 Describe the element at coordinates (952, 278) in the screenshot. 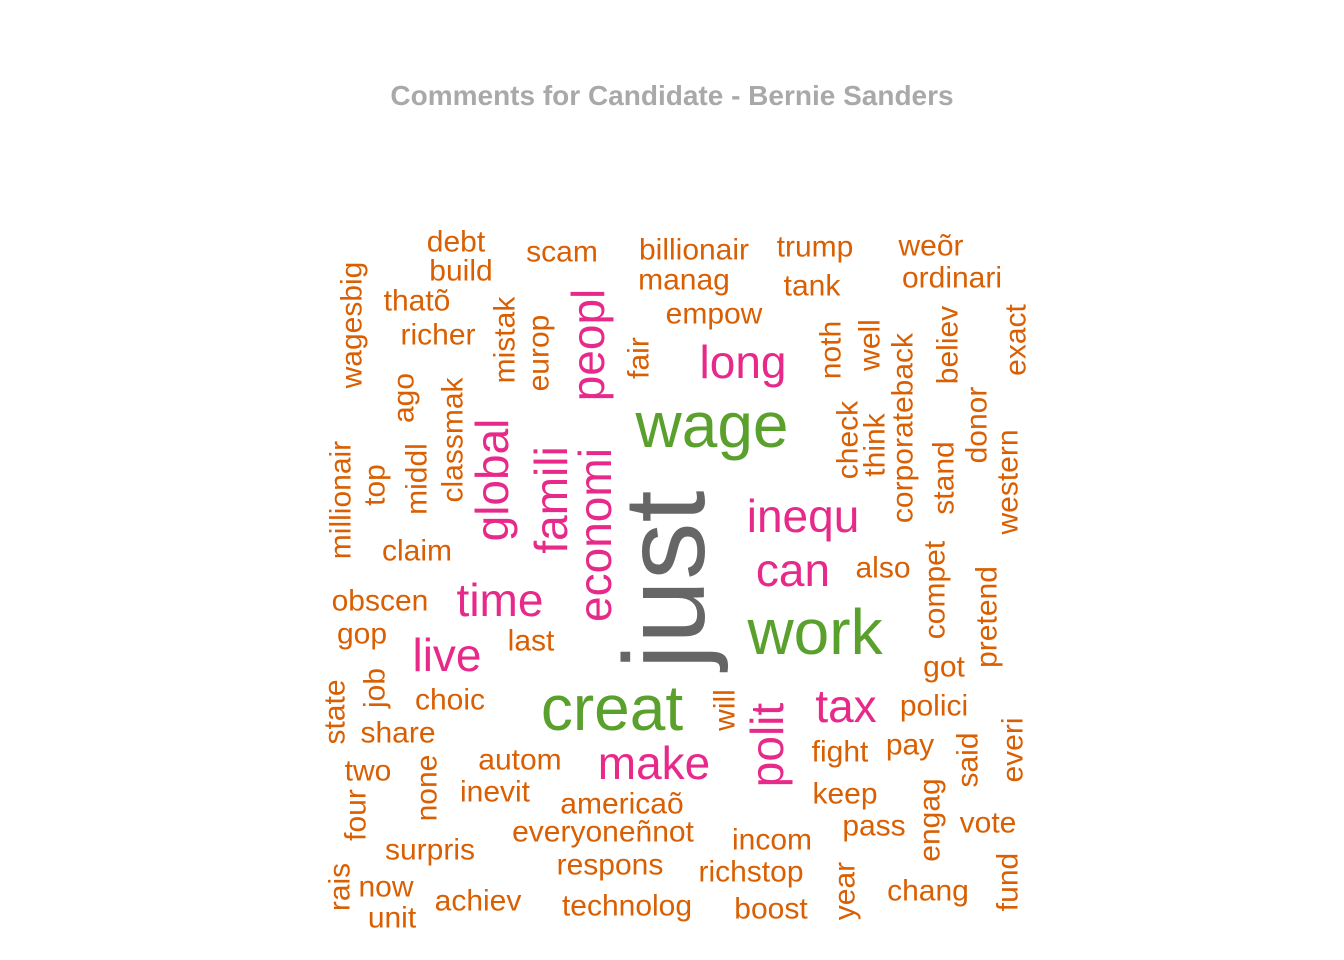

I see `word-ordinari: ordinari` at that location.